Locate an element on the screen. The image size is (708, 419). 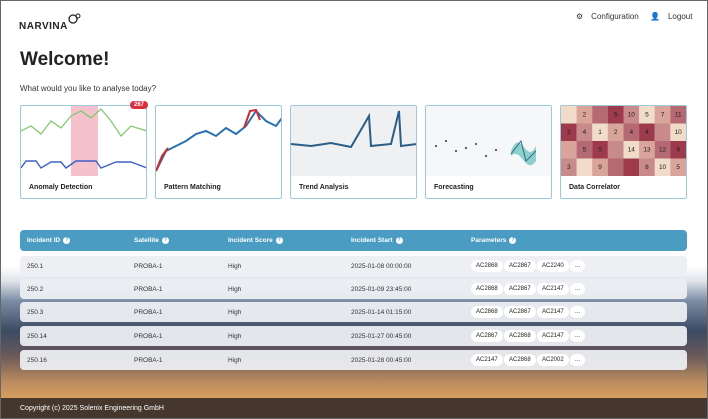
heatmap-label: 5 is located at coordinates (647, 114).